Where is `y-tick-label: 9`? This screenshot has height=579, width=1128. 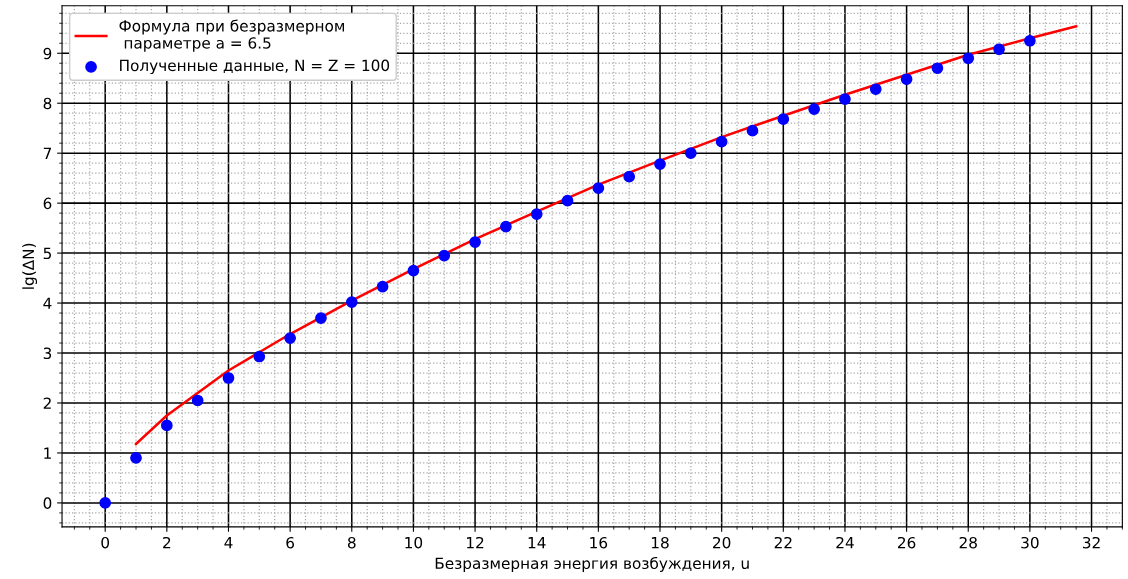 y-tick-label: 9 is located at coordinates (47, 53).